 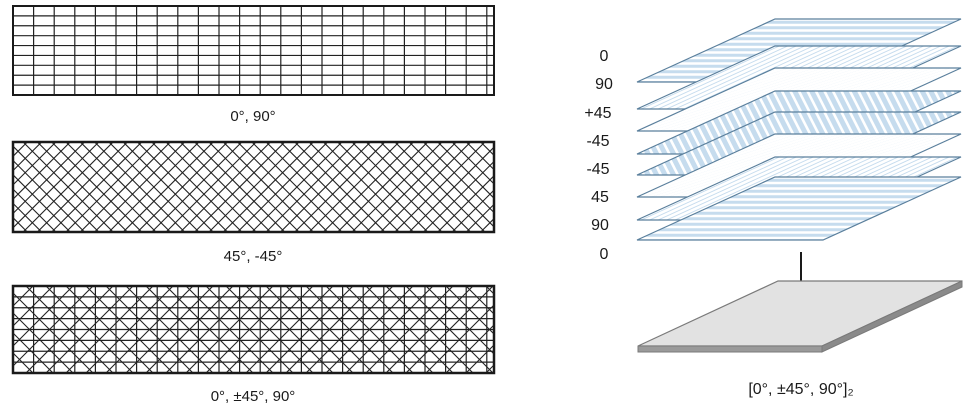 I want to click on ply-label-2: 90, so click(x=604, y=84).